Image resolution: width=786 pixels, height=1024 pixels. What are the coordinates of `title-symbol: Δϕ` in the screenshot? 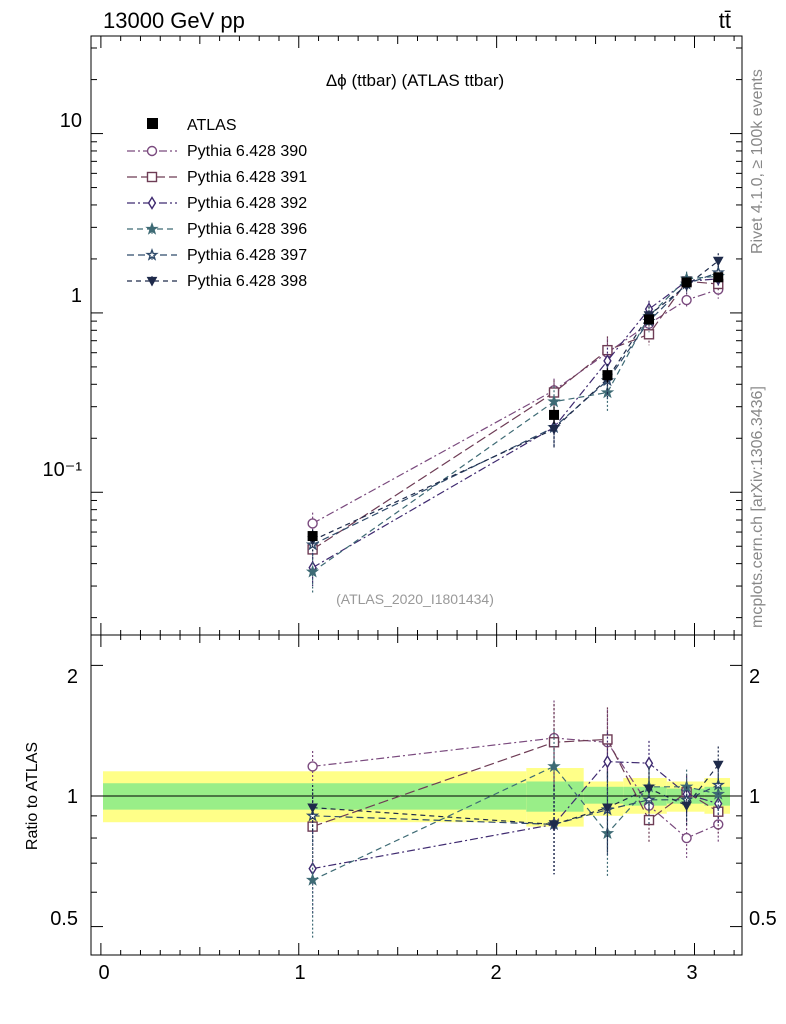 It's located at (336, 80).